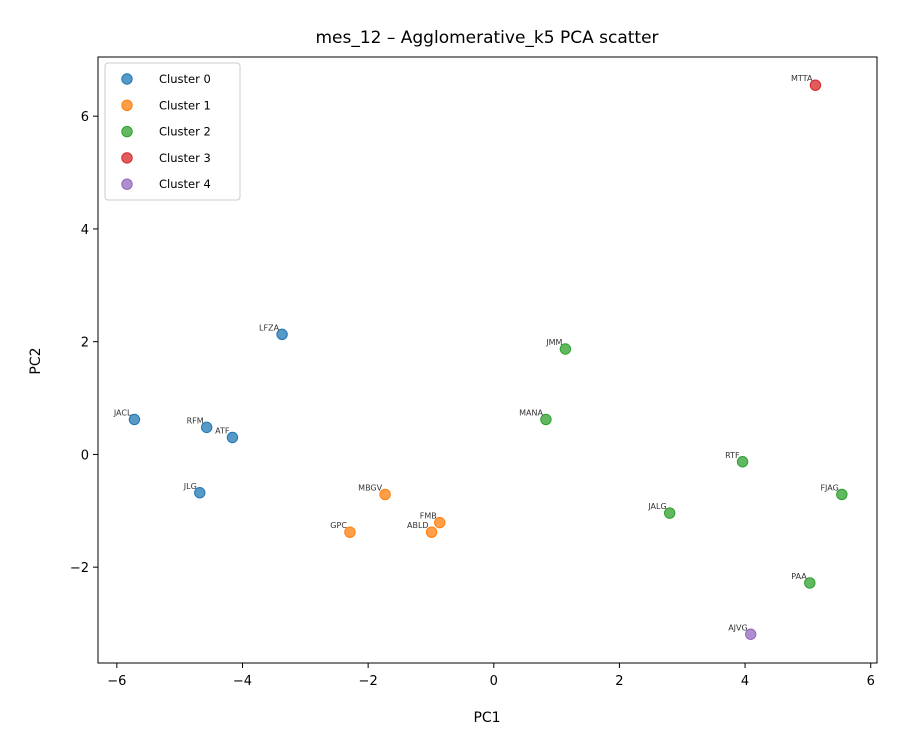 This screenshot has height=750, width=900. Describe the element at coordinates (122, 412) in the screenshot. I see `point-label: JACL` at that location.